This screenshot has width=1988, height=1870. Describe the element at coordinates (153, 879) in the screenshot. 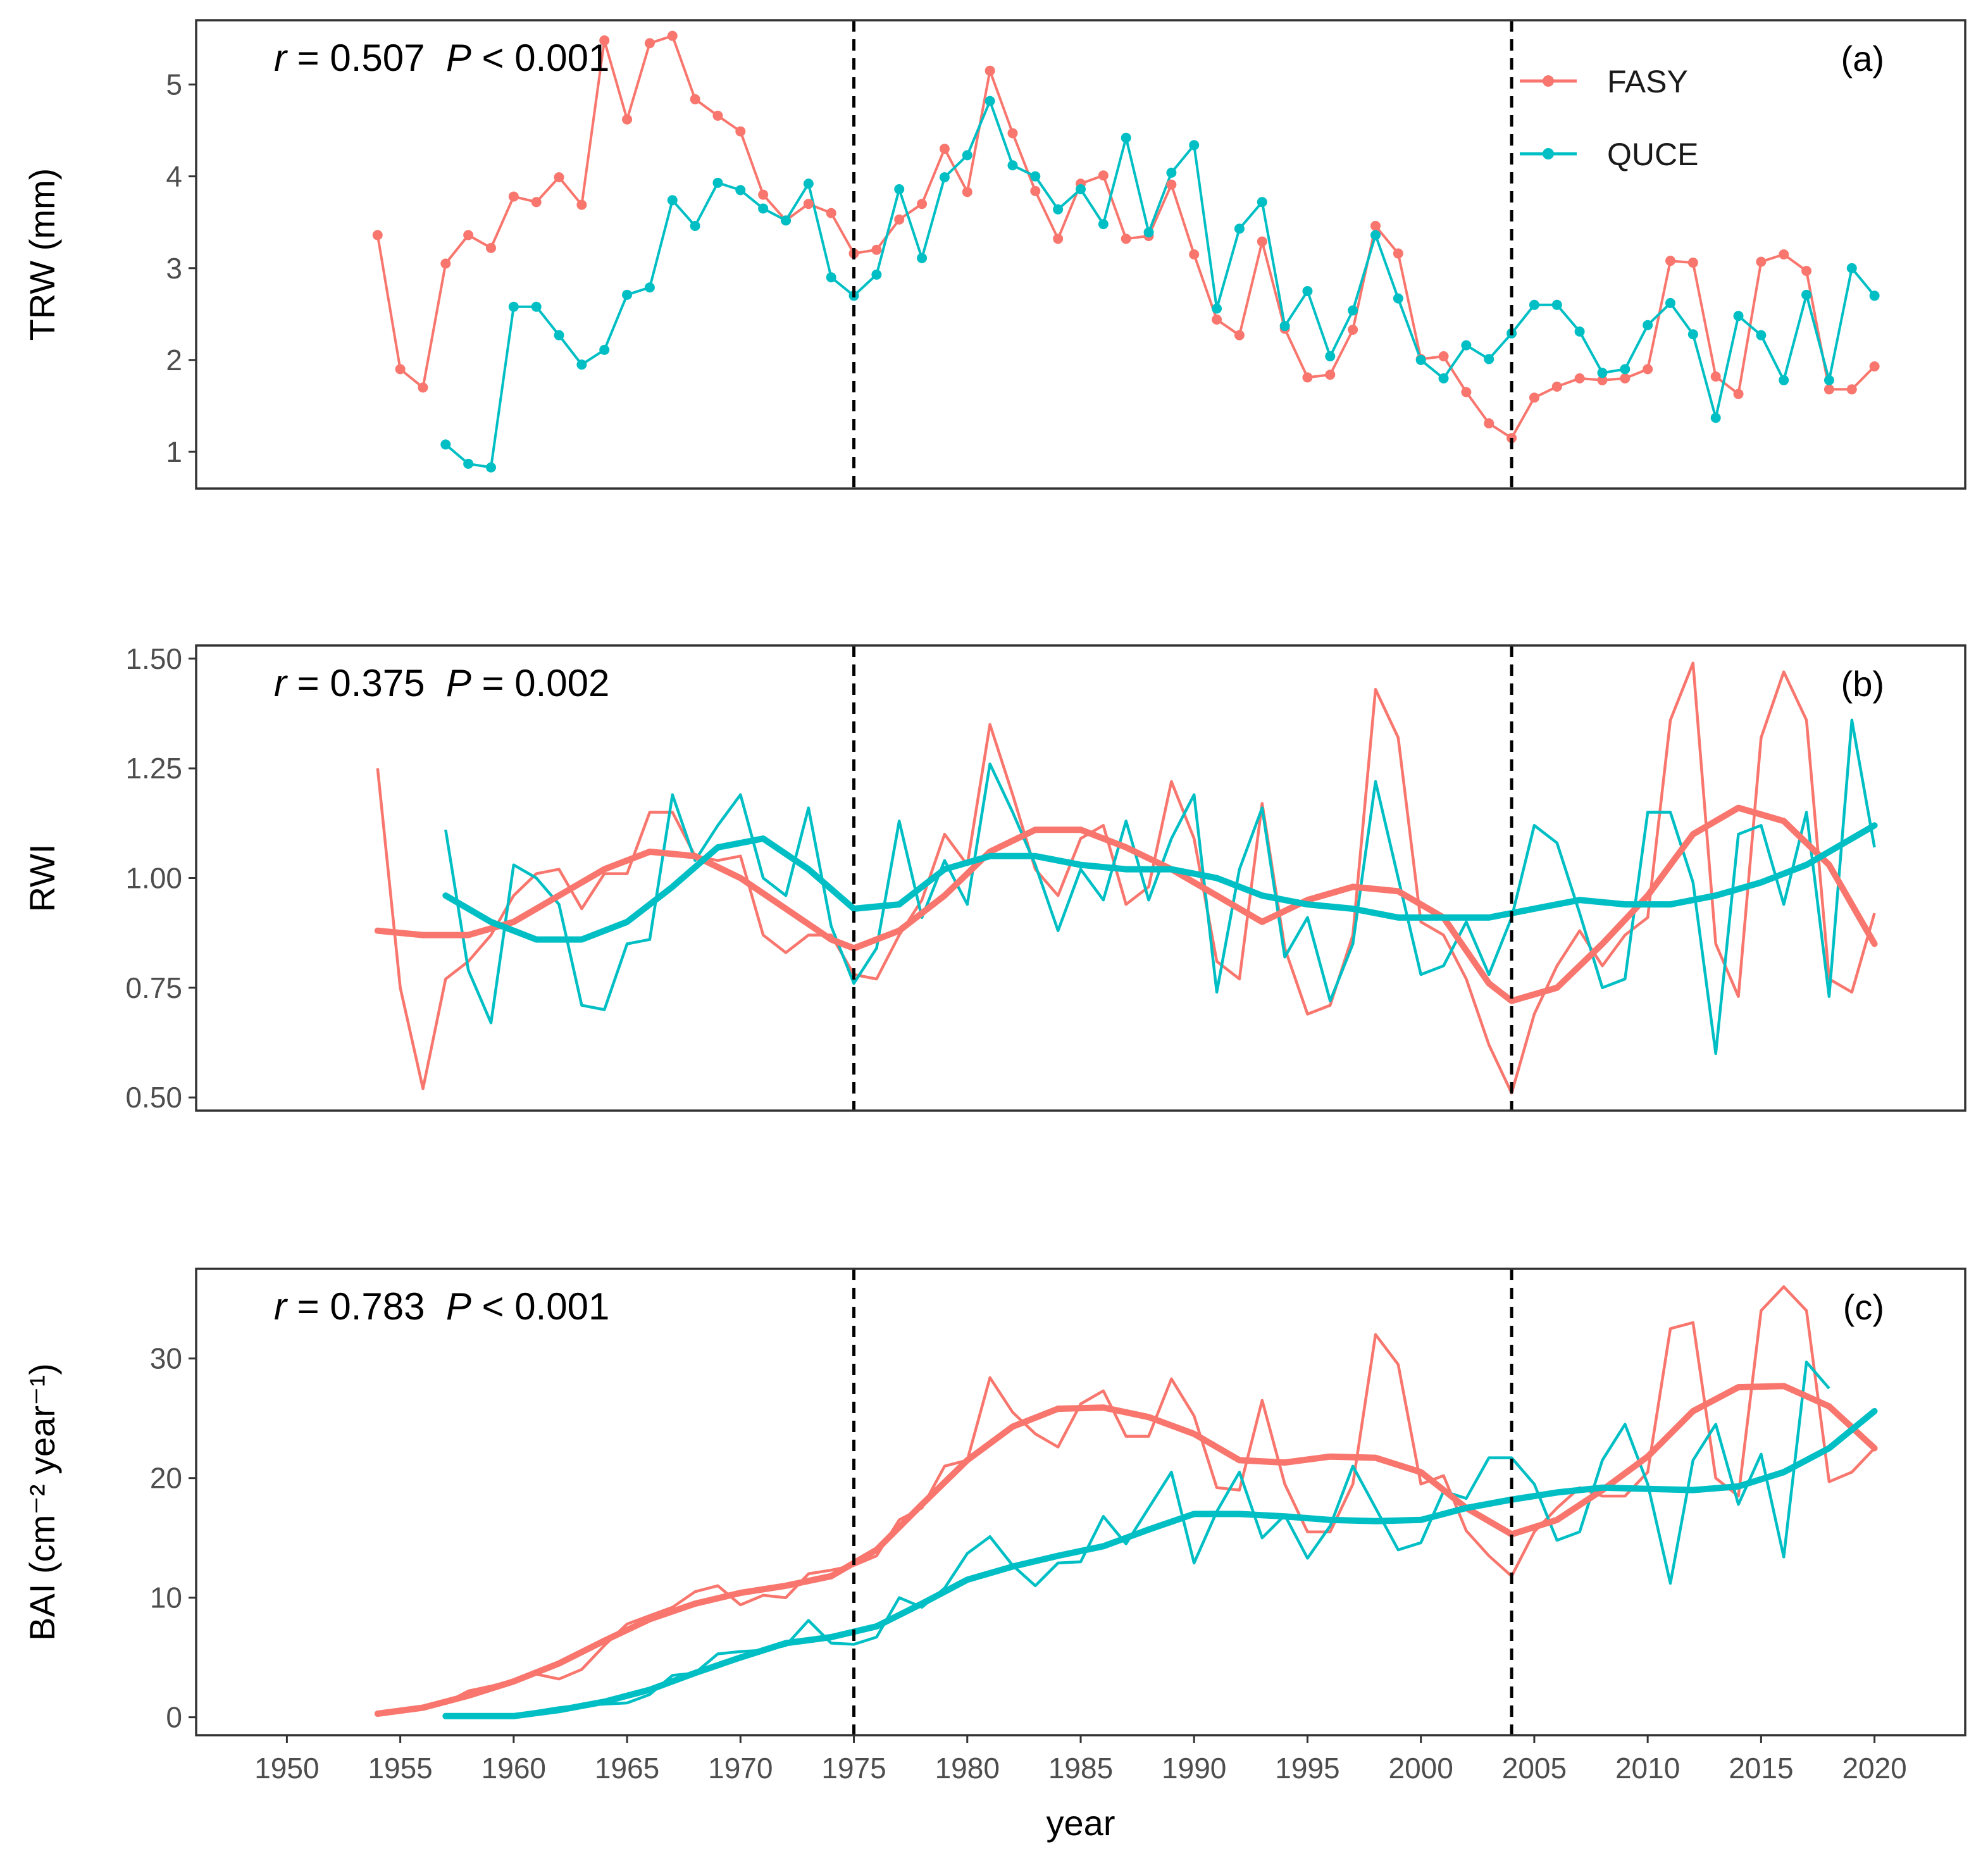

I see `y-tick-label: 1.00` at that location.